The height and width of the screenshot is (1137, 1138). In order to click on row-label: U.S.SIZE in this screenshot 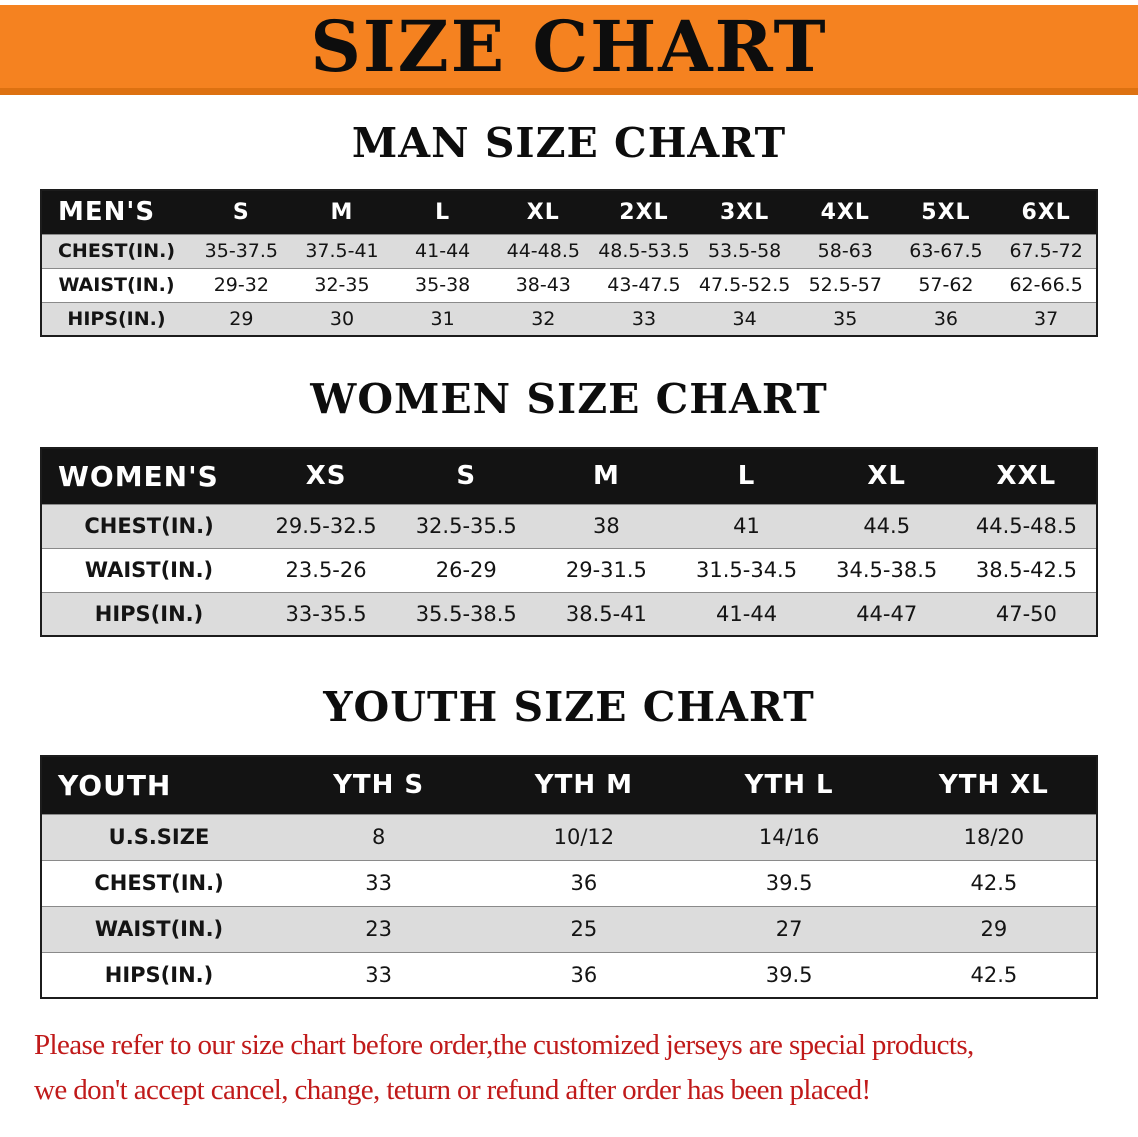, I will do `click(159, 837)`.